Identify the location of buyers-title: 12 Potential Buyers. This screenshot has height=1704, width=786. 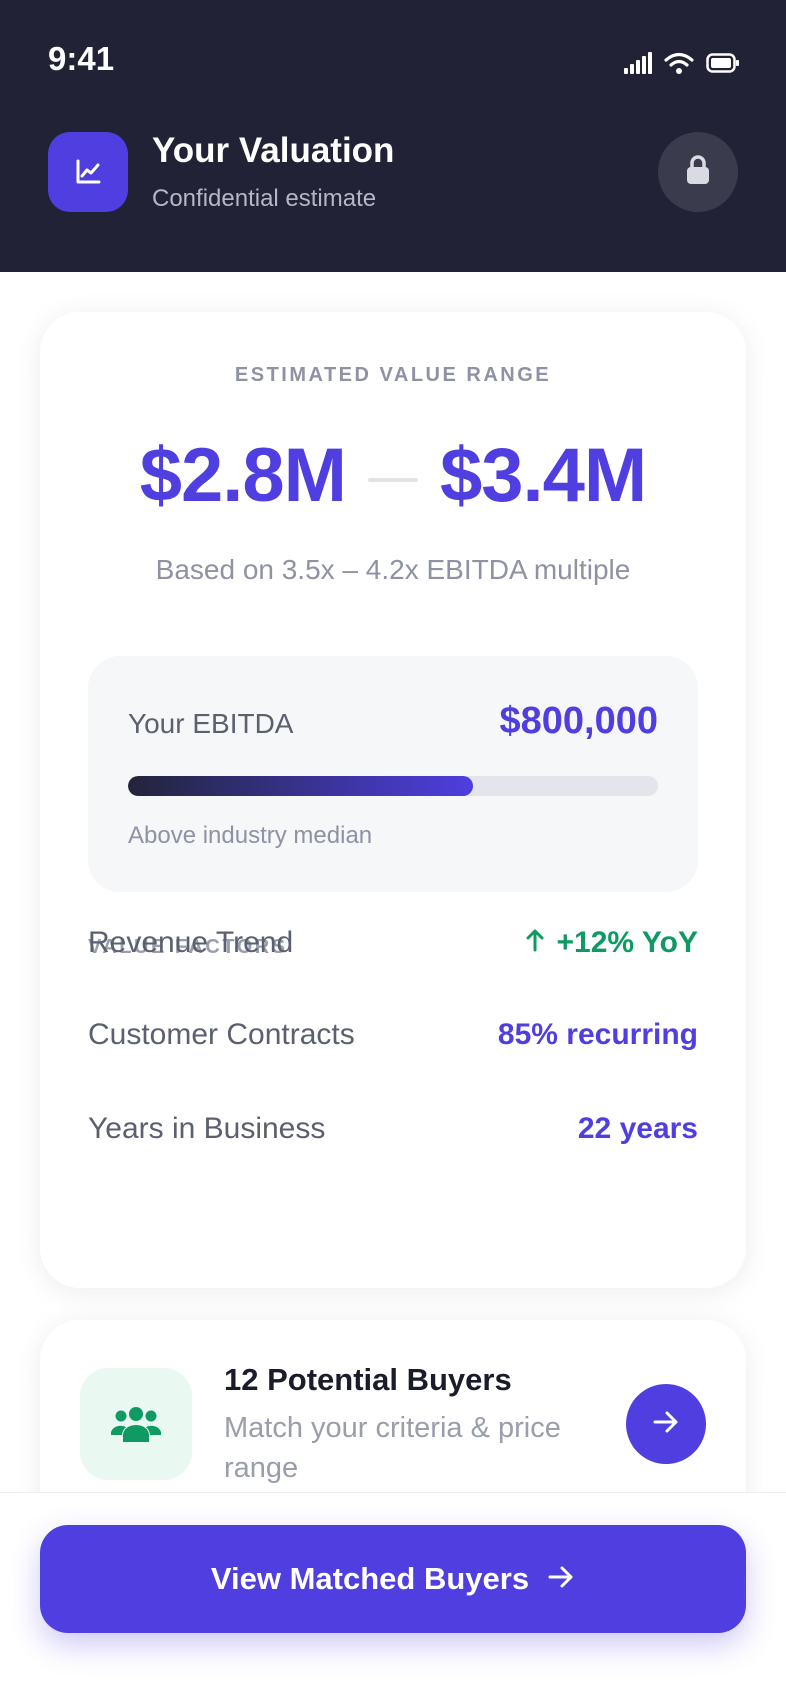
(368, 1379).